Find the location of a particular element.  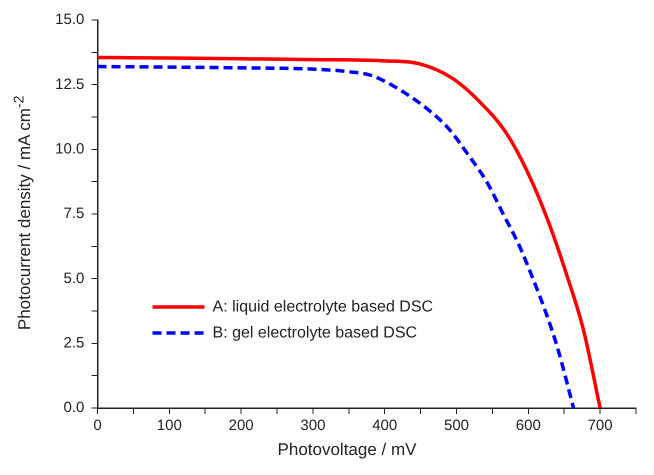

x-tick-label: 600 is located at coordinates (528, 425).